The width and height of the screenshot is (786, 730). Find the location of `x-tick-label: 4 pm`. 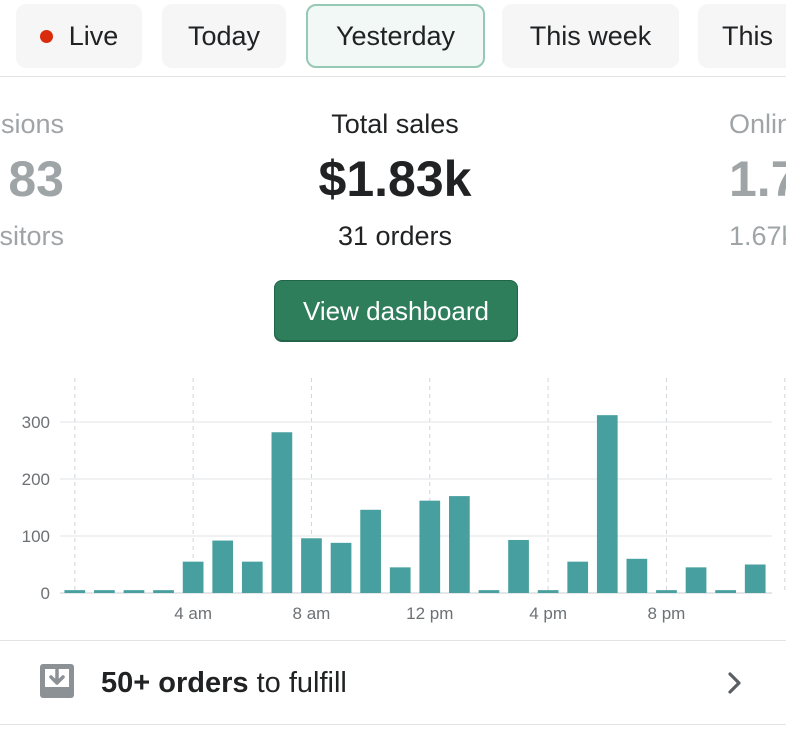

x-tick-label: 4 pm is located at coordinates (548, 613).